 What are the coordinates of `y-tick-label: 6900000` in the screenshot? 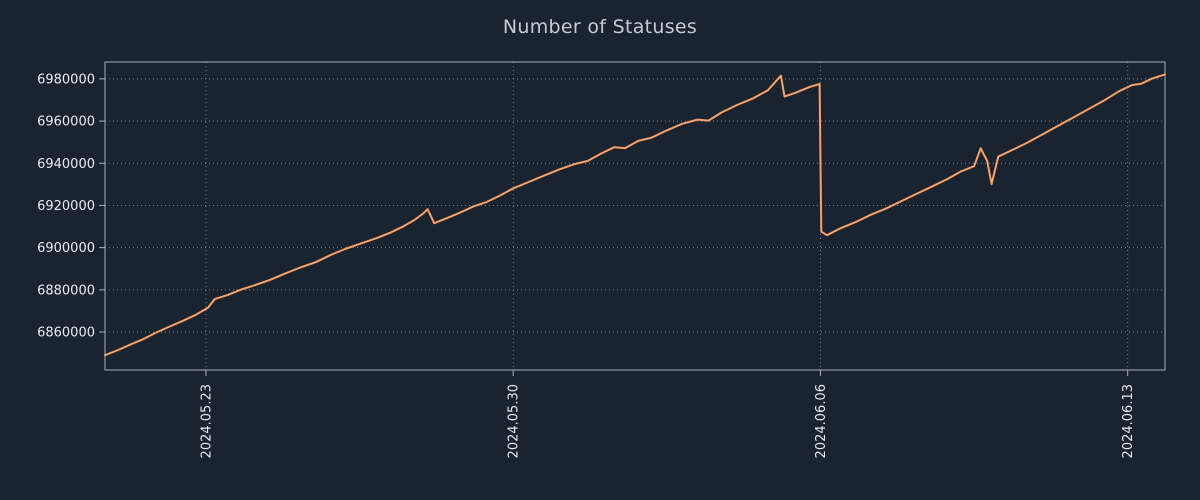 It's located at (66, 248).